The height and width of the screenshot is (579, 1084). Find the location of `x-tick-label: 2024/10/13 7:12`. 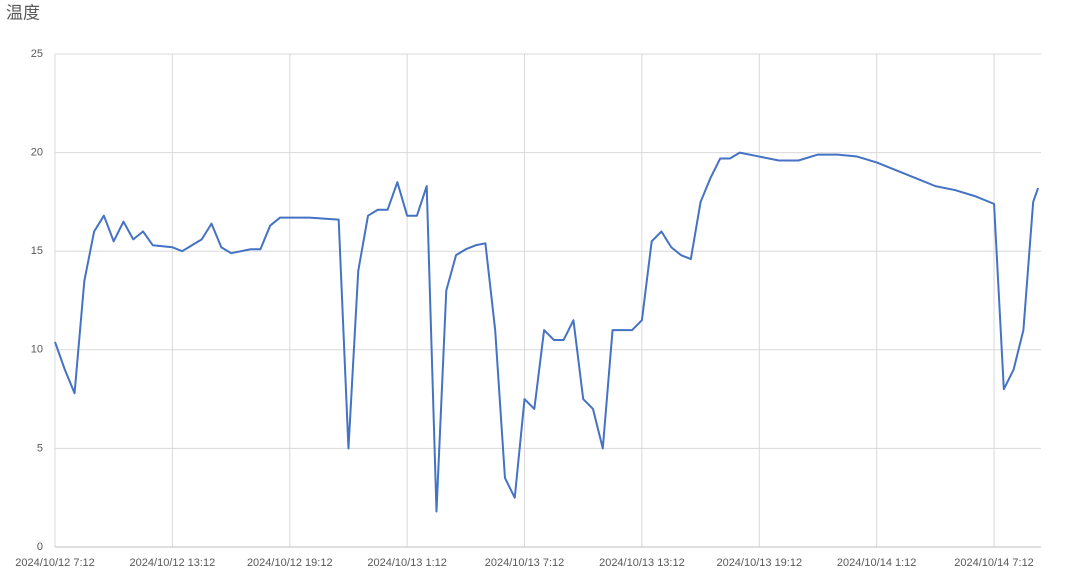

x-tick-label: 2024/10/13 7:12 is located at coordinates (525, 563).